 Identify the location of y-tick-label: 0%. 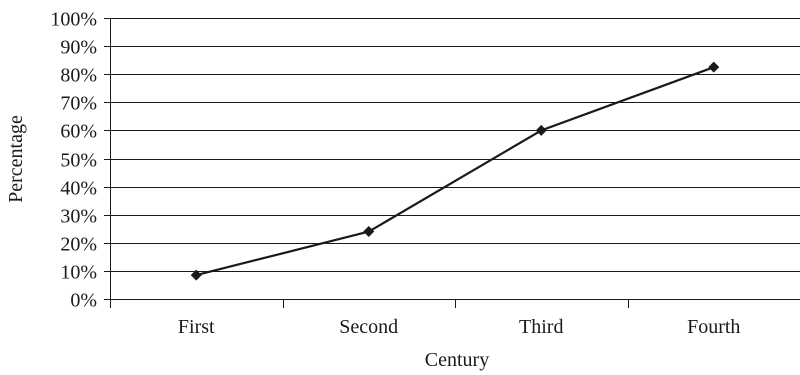
(83, 301).